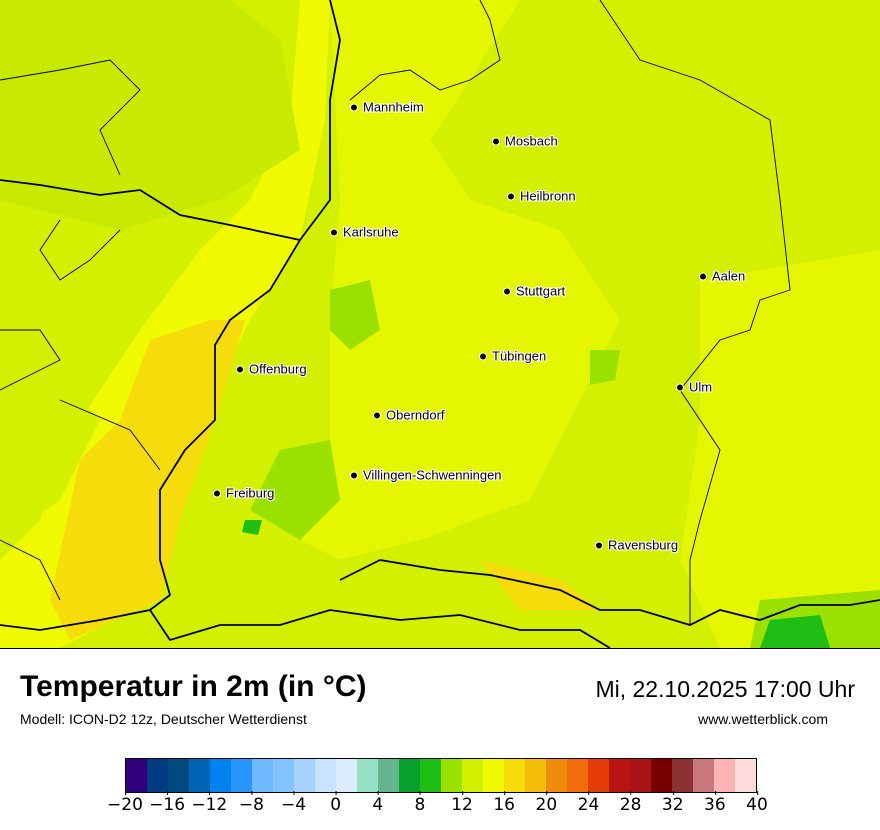  Describe the element at coordinates (378, 803) in the screenshot. I see `colorbar-tick-label: 4` at that location.